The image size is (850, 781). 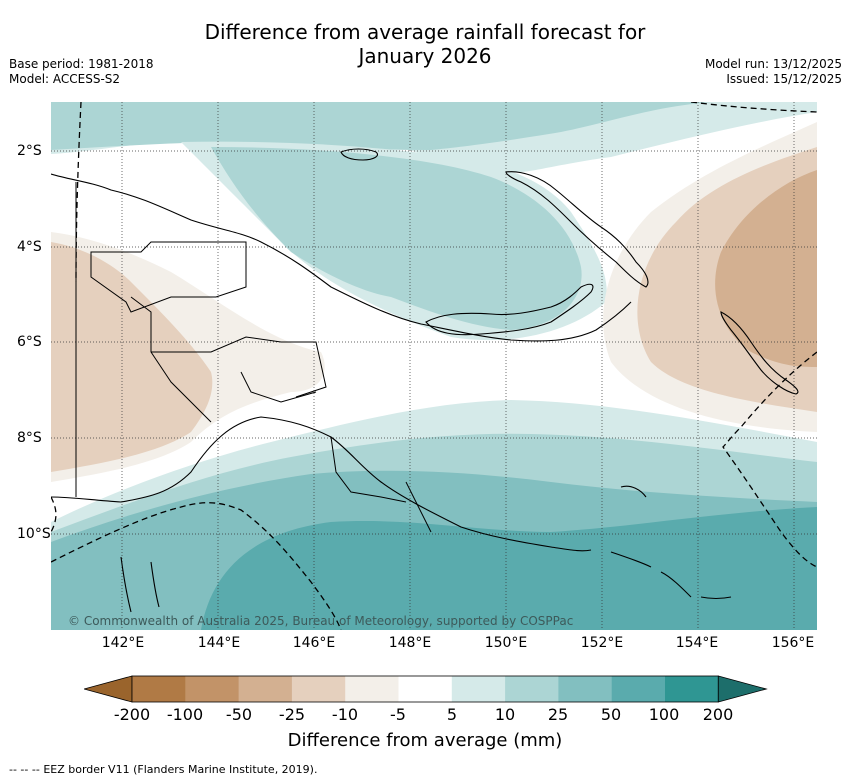 I want to click on model-name: Model: ACCESS-S2, so click(x=65, y=79).